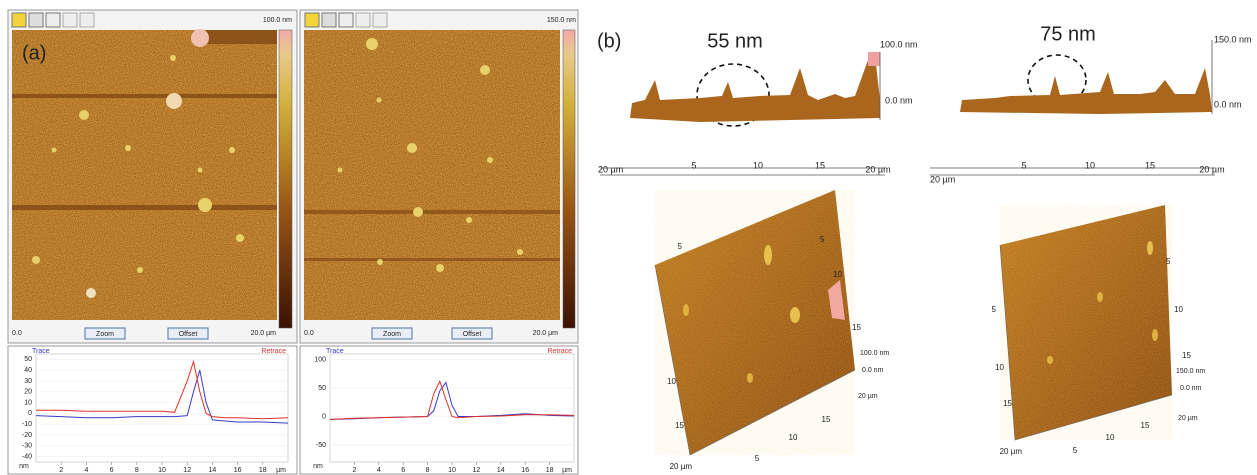 The height and width of the screenshot is (475, 1257). I want to click on y-tick-label: -40, so click(27, 456).